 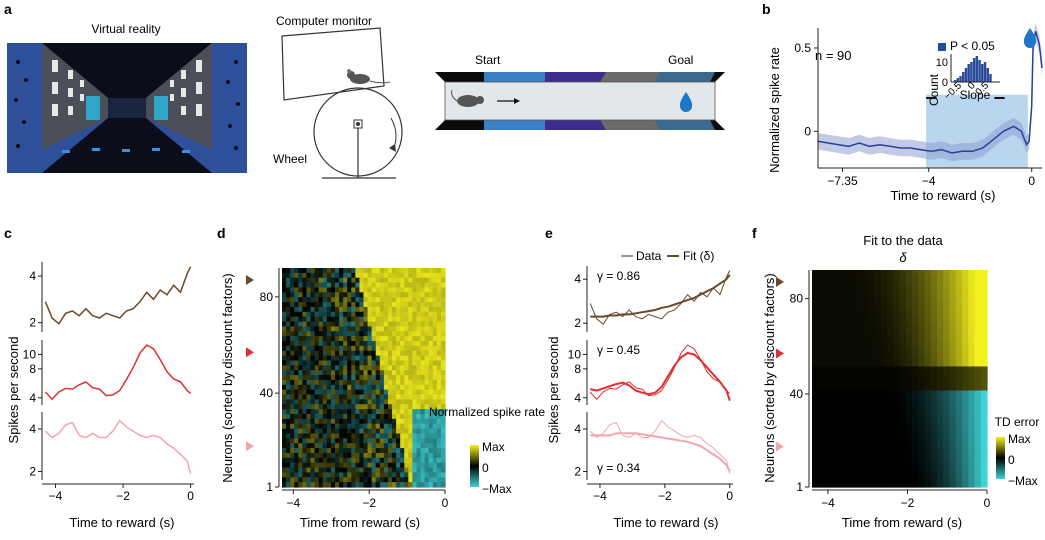 I want to click on inset-legend: P < 0.05, so click(x=972, y=46).